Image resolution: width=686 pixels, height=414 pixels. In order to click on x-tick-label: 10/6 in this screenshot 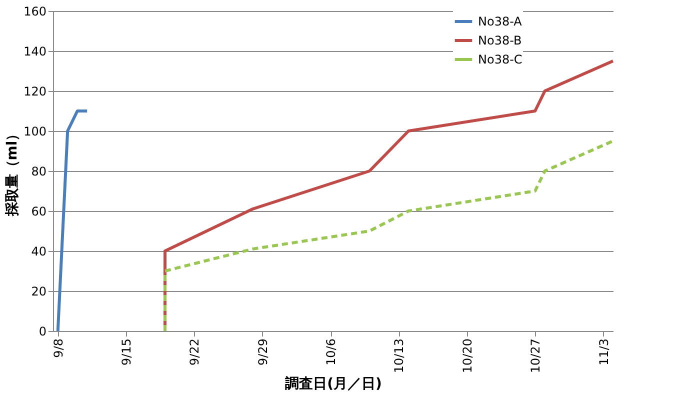, I will do `click(331, 352)`.